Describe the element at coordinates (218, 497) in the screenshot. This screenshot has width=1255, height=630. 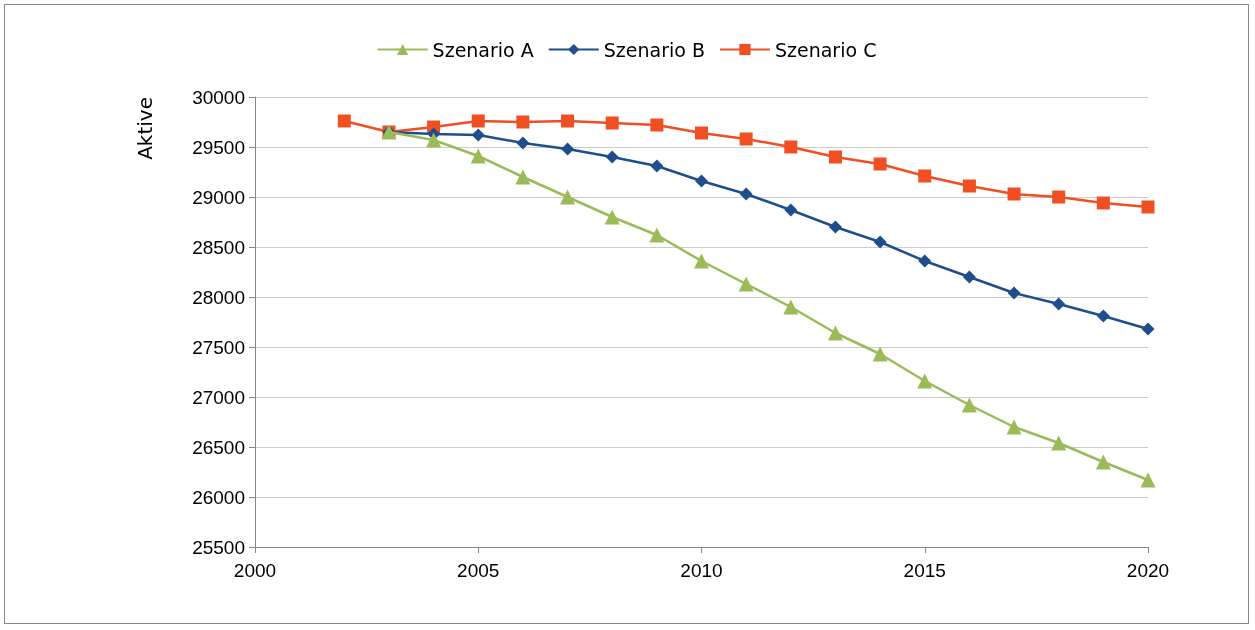
I see `y-tick-label: 26000` at that location.